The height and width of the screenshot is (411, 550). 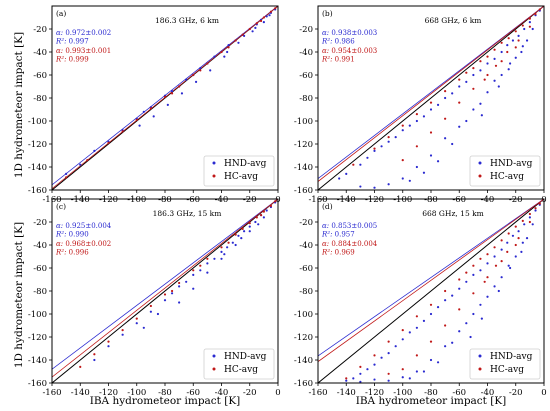 I want to click on alpha-stat: α: 0.938±0.003, so click(x=349, y=33).